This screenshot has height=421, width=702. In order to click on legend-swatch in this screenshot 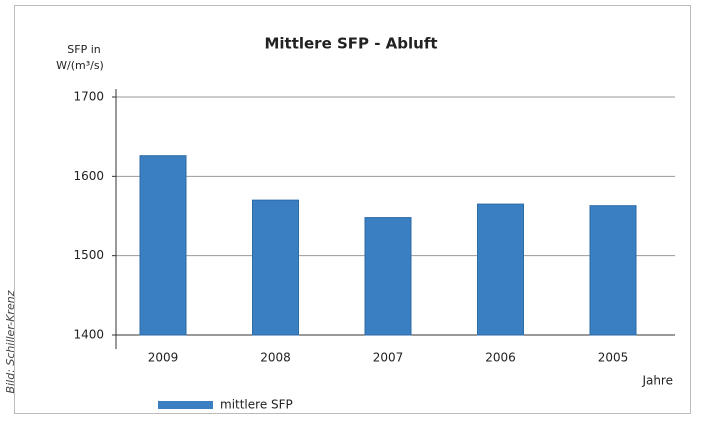, I will do `click(185, 405)`.